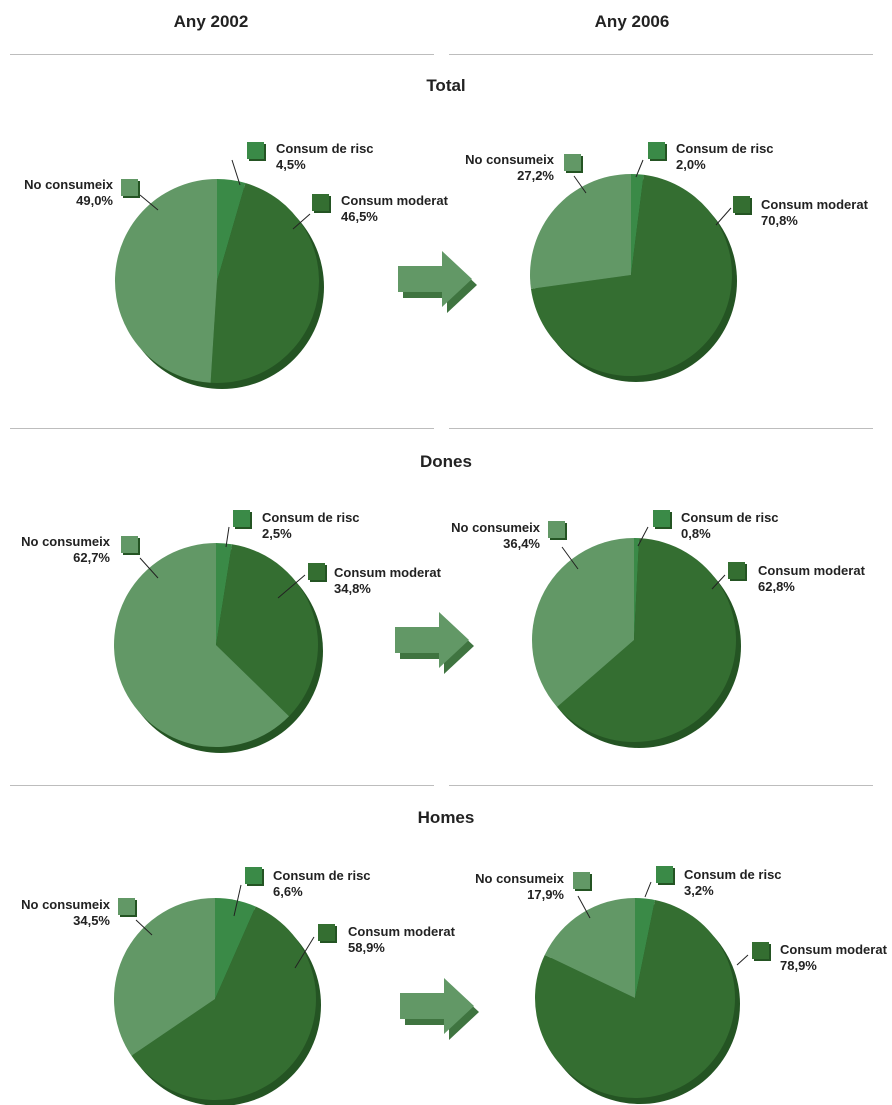 Image resolution: width=892 pixels, height=1105 pixels. Describe the element at coordinates (366, 947) in the screenshot. I see `slice-value-label: 58,9%` at that location.